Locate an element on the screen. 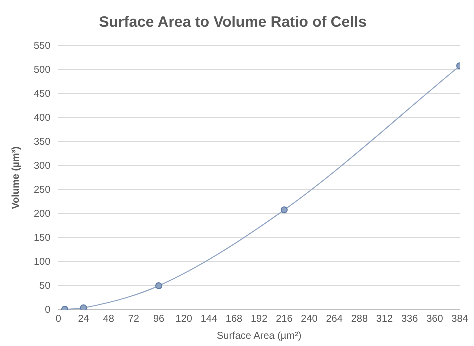 This screenshot has width=474, height=346. chart-title: Surface Area to Volume Ratio of Cells is located at coordinates (233, 23).